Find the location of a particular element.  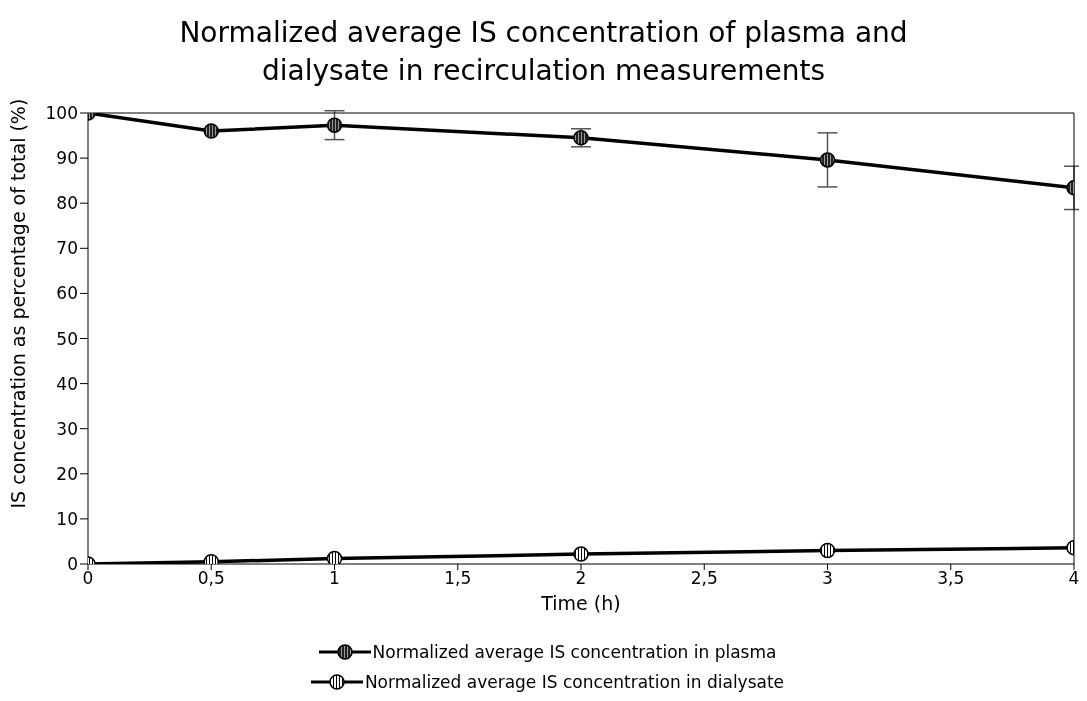

y-tick-label: 100 is located at coordinates (61, 113).